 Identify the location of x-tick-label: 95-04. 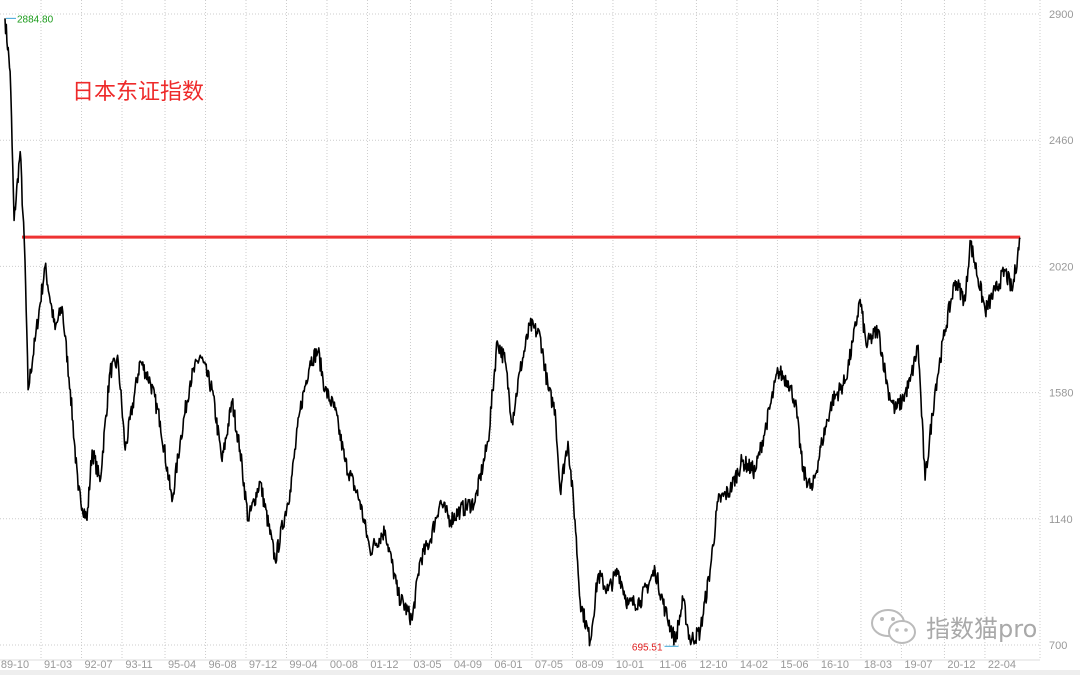
(182, 665).